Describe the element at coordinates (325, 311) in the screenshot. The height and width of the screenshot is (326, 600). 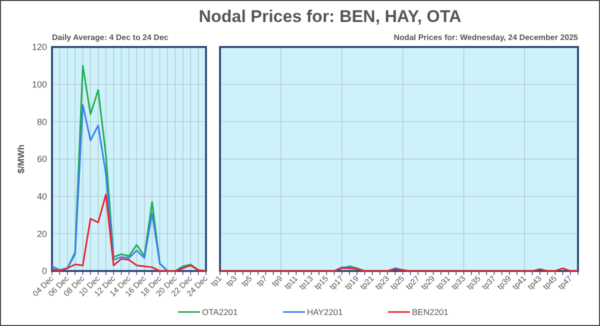
I see `legend-label: HAY2201` at that location.